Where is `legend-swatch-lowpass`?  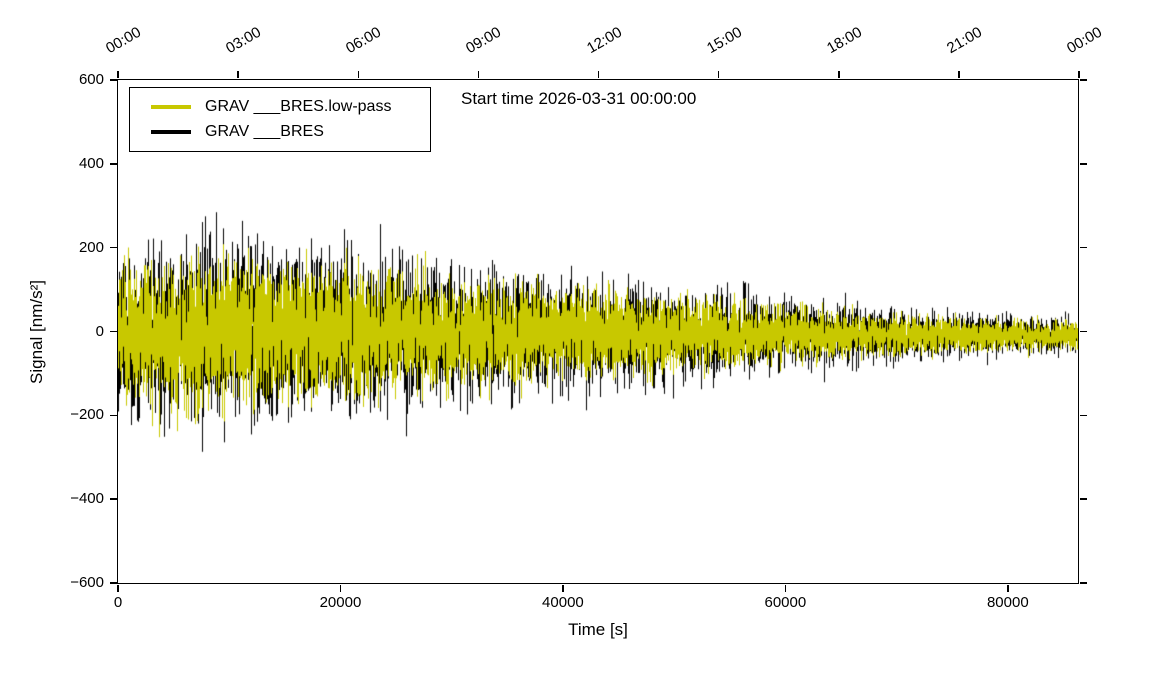 legend-swatch-lowpass is located at coordinates (171, 107).